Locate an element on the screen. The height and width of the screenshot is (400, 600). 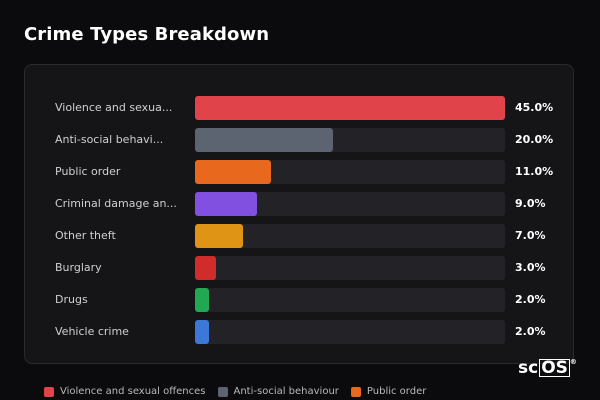
bar-row: Criminal damage an... 9.0% is located at coordinates (299, 204).